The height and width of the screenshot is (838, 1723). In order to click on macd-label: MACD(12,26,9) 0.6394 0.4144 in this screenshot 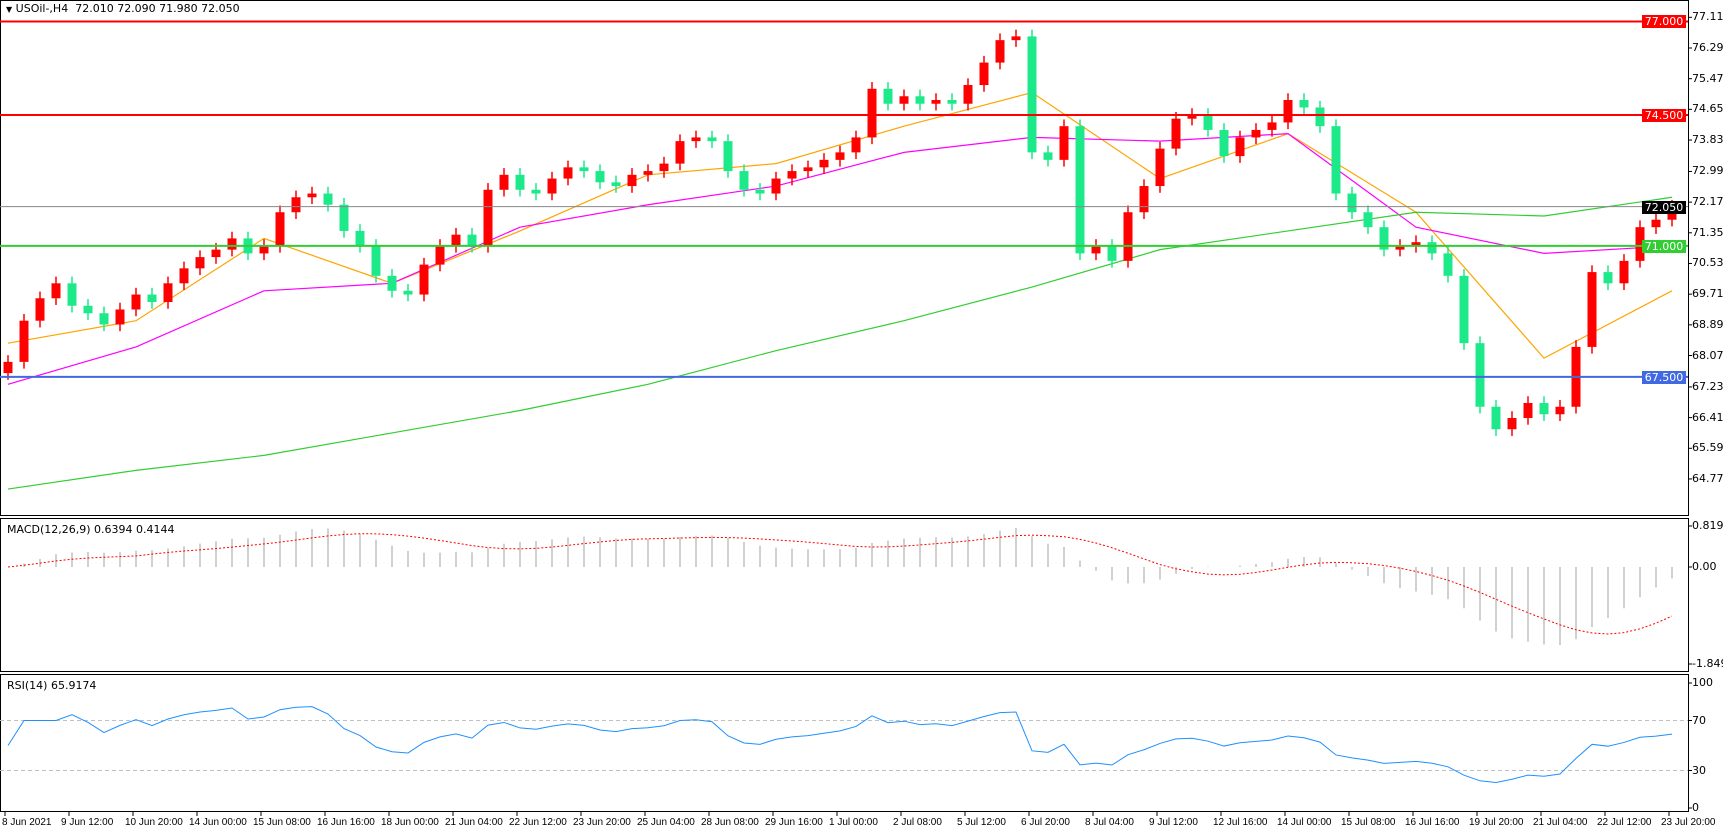, I will do `click(91, 529)`.